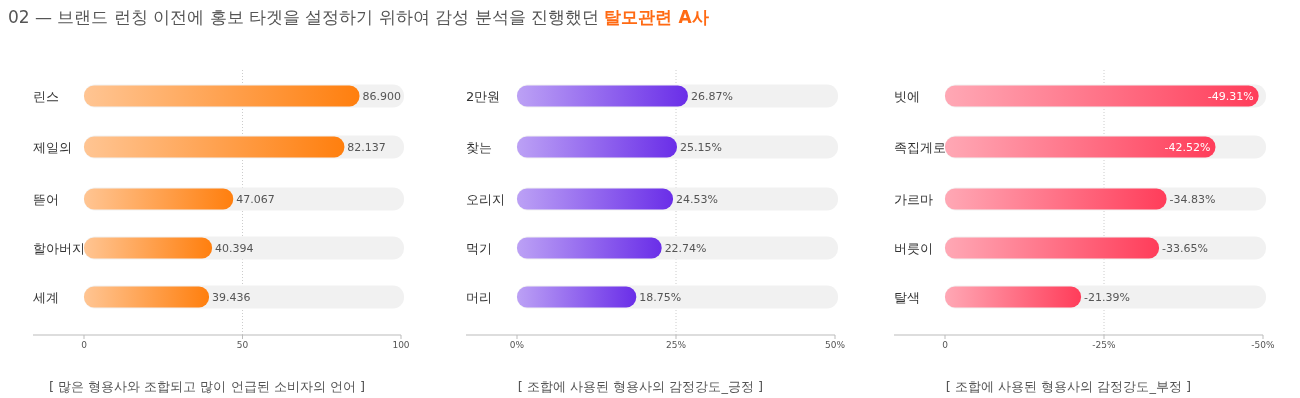 This screenshot has height=398, width=1300. What do you see at coordinates (59, 248) in the screenshot?
I see `y-tick-label: 할아버지` at bounding box center [59, 248].